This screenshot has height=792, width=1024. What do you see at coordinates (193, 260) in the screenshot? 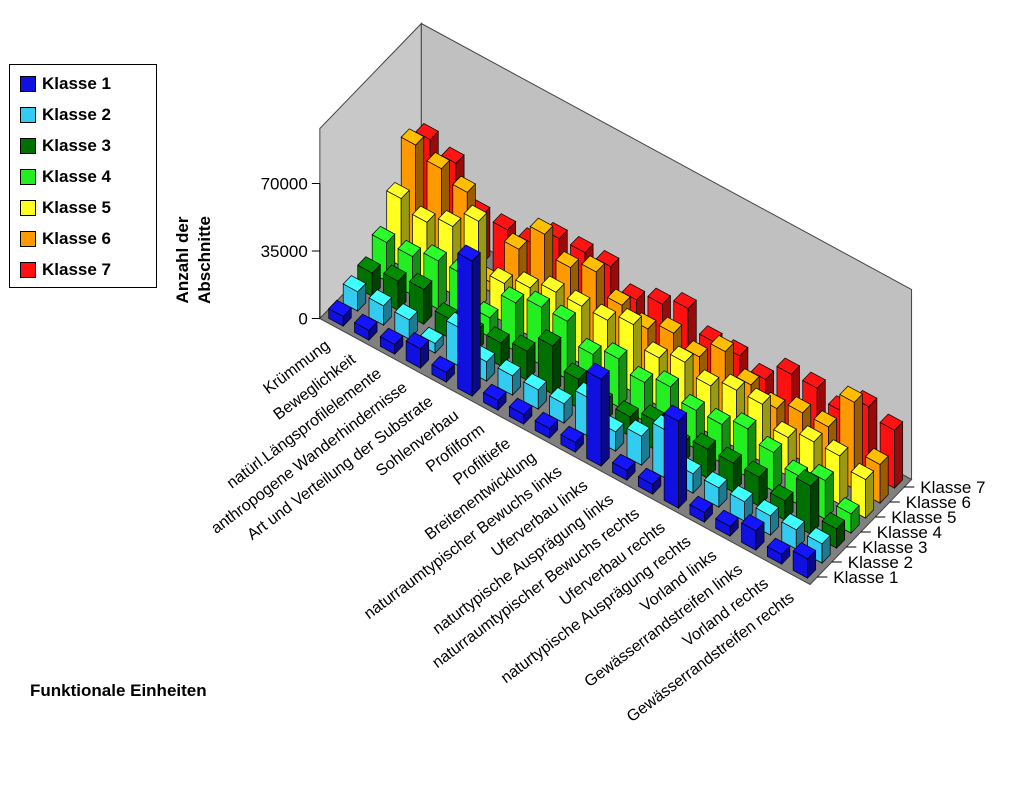
I see `y-axis-title: Anzahl der Abschnitte` at bounding box center [193, 260].